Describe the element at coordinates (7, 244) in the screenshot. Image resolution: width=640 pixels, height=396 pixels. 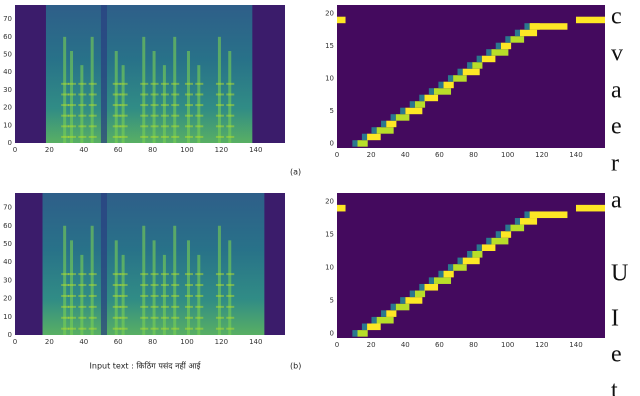
I see `y-tick-label: 50` at that location.